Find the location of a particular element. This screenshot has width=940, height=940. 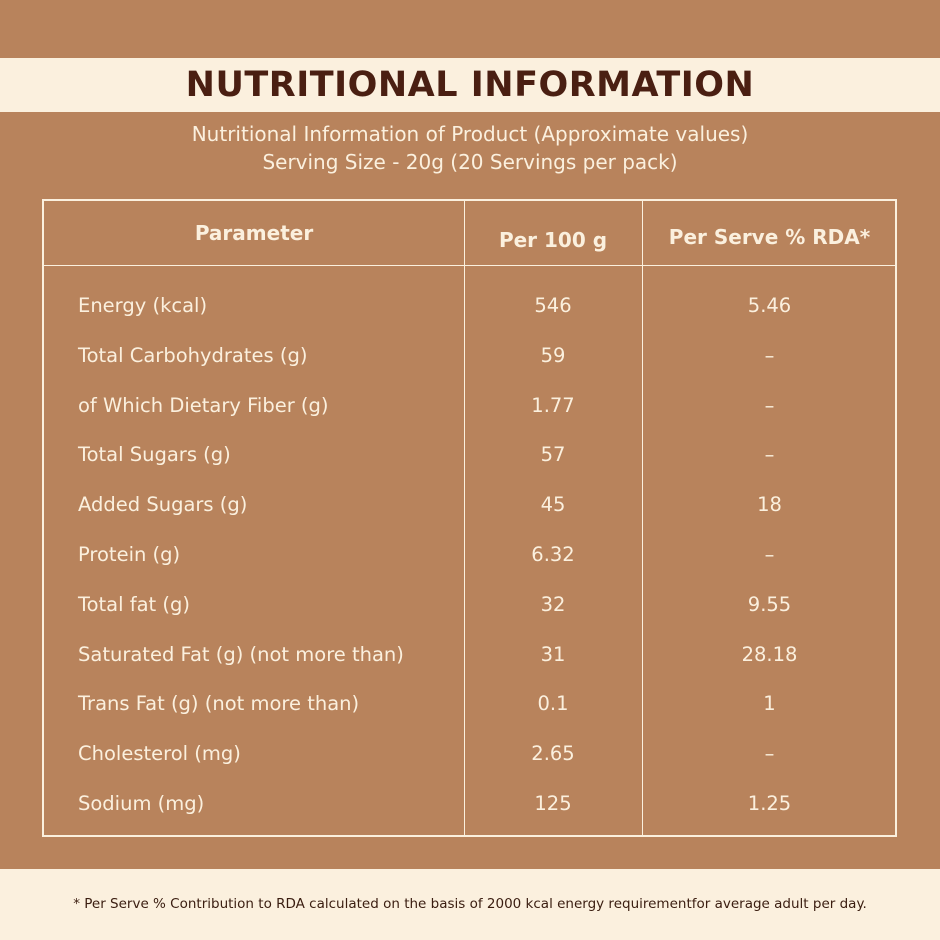

header-divider is located at coordinates (469, 265).